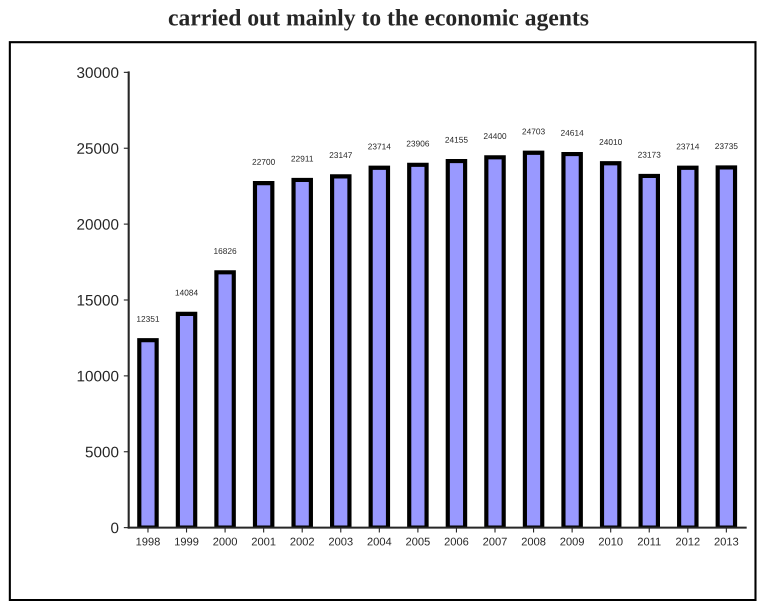  Describe the element at coordinates (726, 146) in the screenshot. I see `data-label: 23735` at that location.